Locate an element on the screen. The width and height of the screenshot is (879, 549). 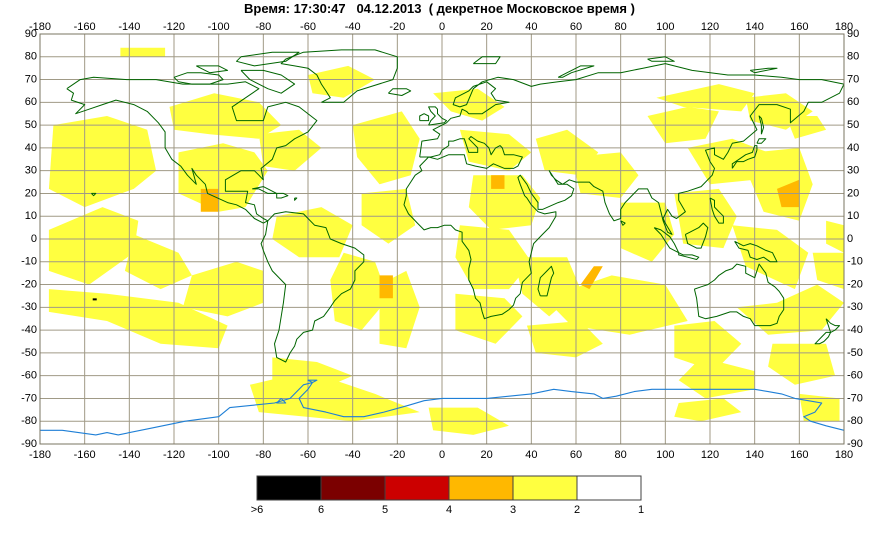
x-tick-label-bottom: -180 is located at coordinates (40, 455).